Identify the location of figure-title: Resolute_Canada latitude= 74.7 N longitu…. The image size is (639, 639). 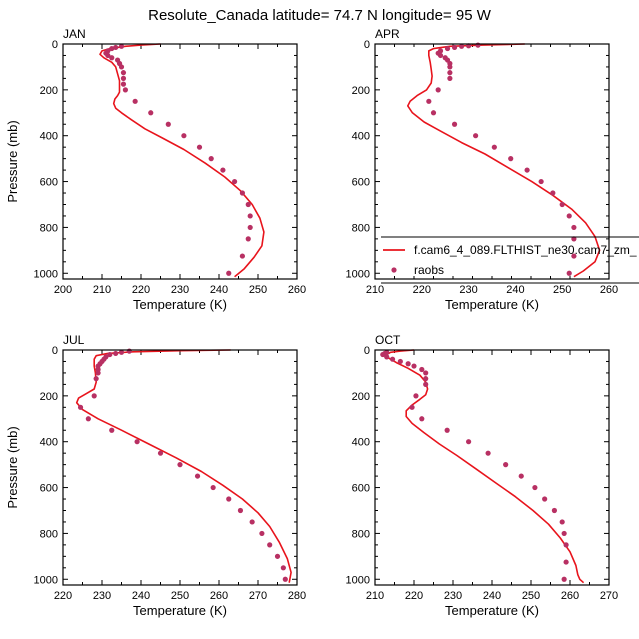
(320, 15).